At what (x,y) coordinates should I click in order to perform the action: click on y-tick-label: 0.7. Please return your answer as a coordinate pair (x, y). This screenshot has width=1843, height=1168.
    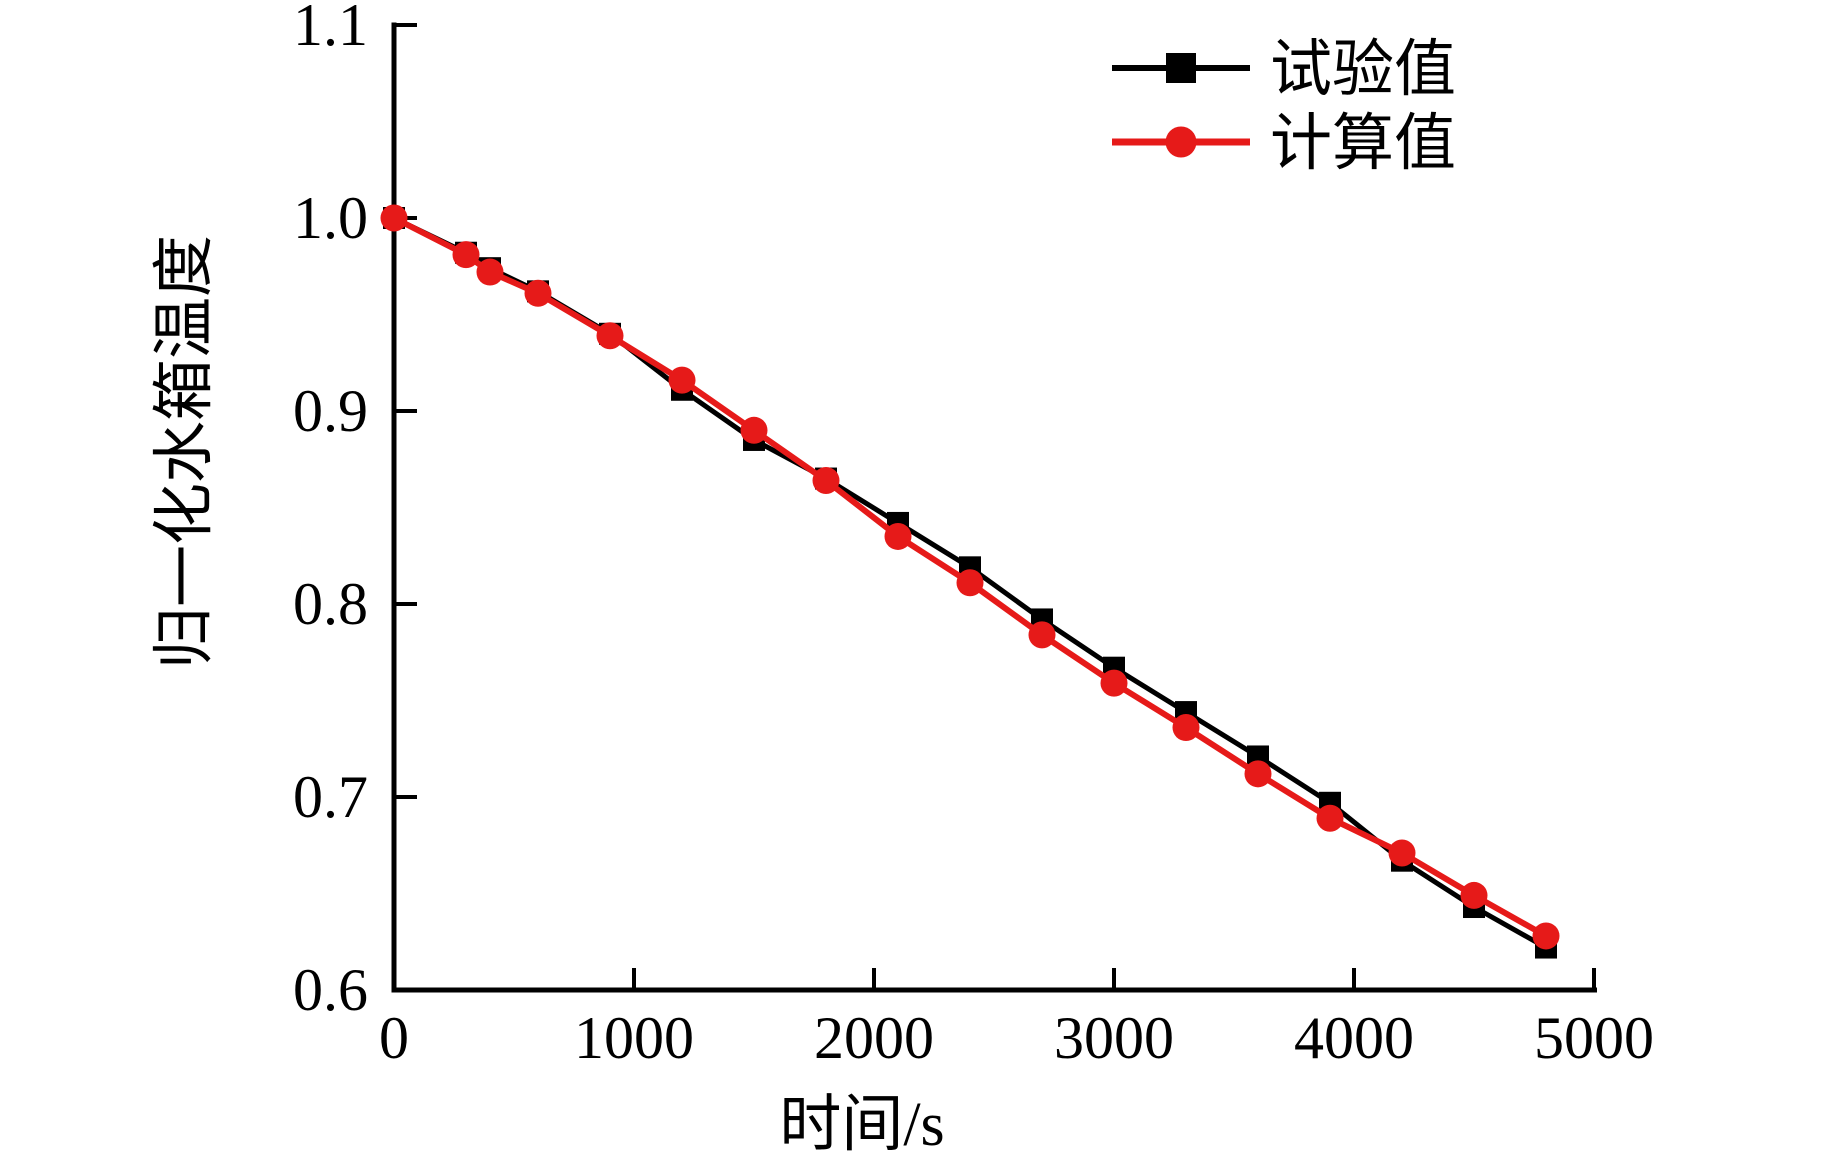
    Looking at the image, I should click on (330, 797).